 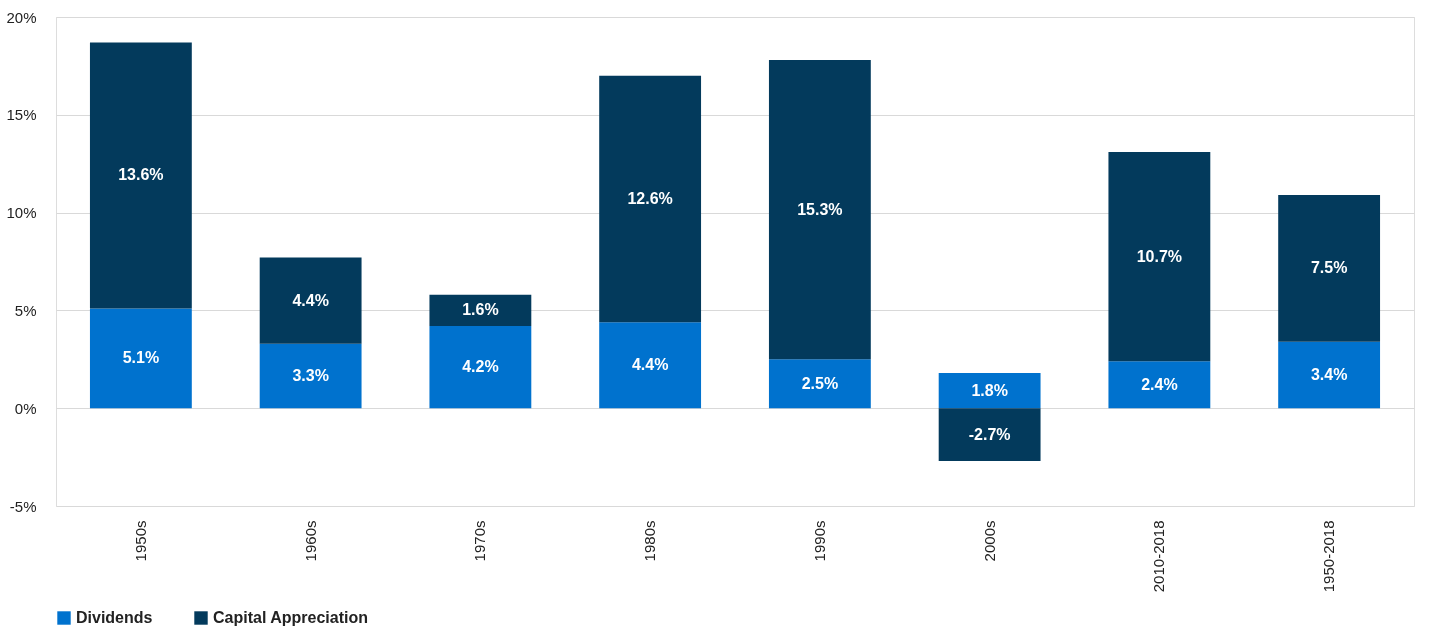 I want to click on y-tick-label: -5%, so click(x=23, y=506).